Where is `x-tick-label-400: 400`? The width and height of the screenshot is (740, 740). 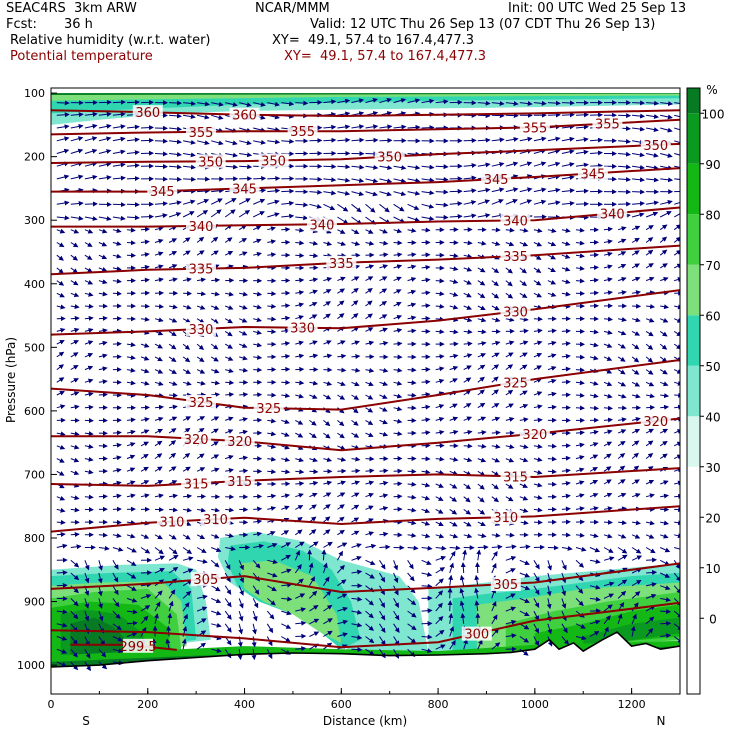
x-tick-label-400: 400 is located at coordinates (244, 704).